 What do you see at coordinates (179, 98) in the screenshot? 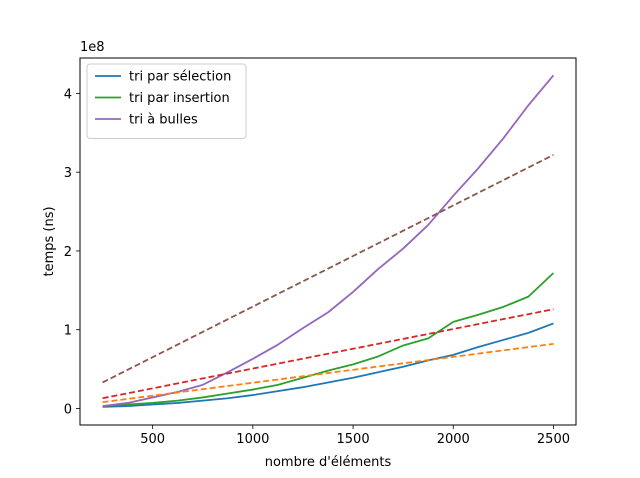
I see `legend-label: tri par insertion` at bounding box center [179, 98].